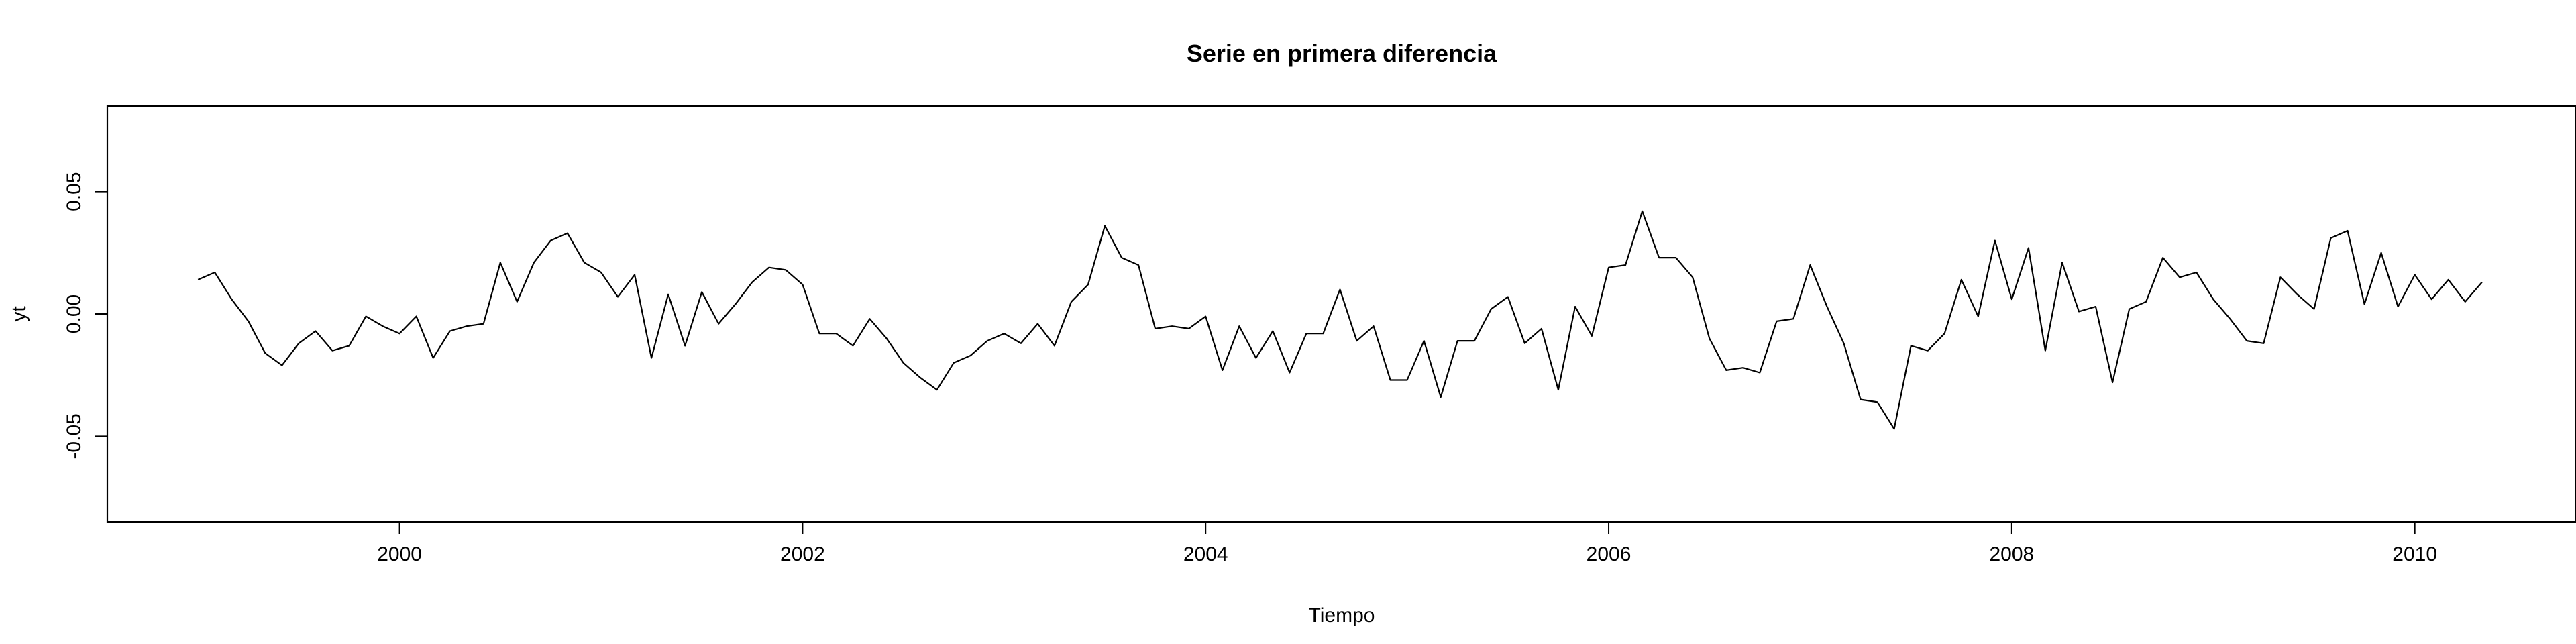 This screenshot has width=2576, height=644. Describe the element at coordinates (1205, 554) in the screenshot. I see `x-tick-label: 2004` at that location.